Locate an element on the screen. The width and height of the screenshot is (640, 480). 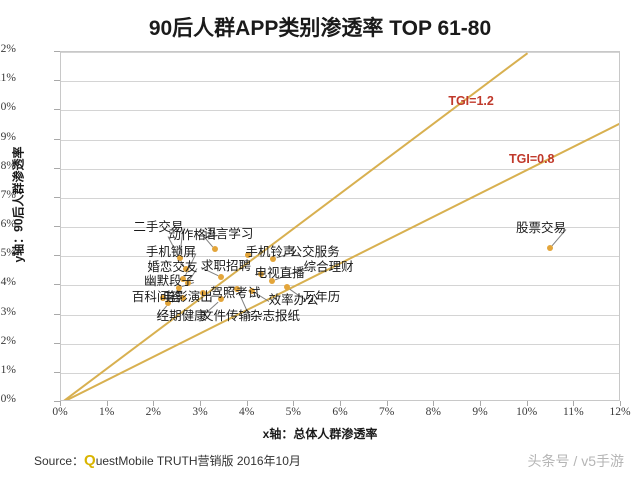
watermark: 头条号 / v5手游 is located at coordinates (575, 461).